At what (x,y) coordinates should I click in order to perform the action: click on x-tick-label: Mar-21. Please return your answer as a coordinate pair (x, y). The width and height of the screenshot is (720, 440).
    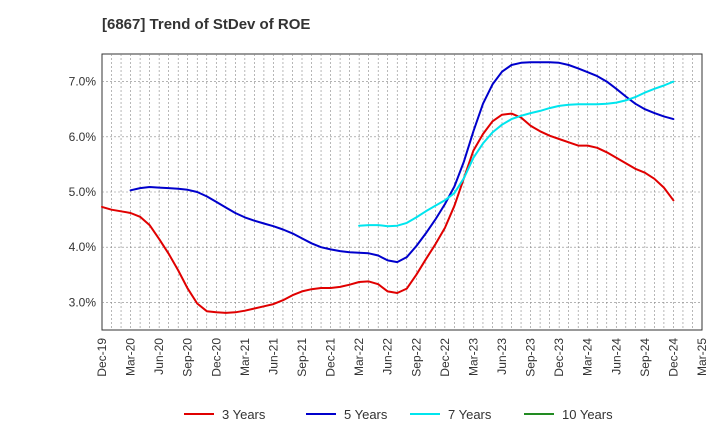
    Looking at the image, I should click on (245, 357).